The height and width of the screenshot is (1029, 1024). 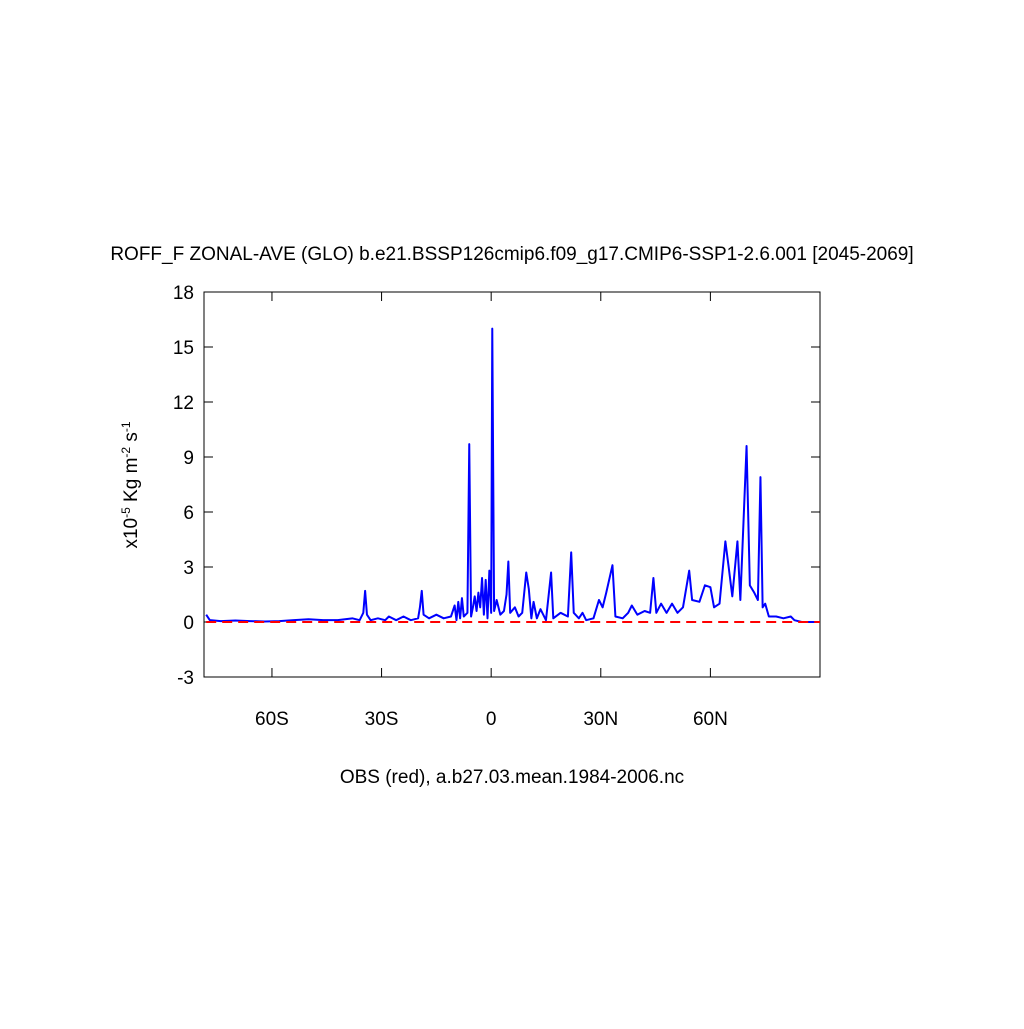 What do you see at coordinates (126, 452) in the screenshot?
I see `y-axis-label-part: -2` at bounding box center [126, 452].